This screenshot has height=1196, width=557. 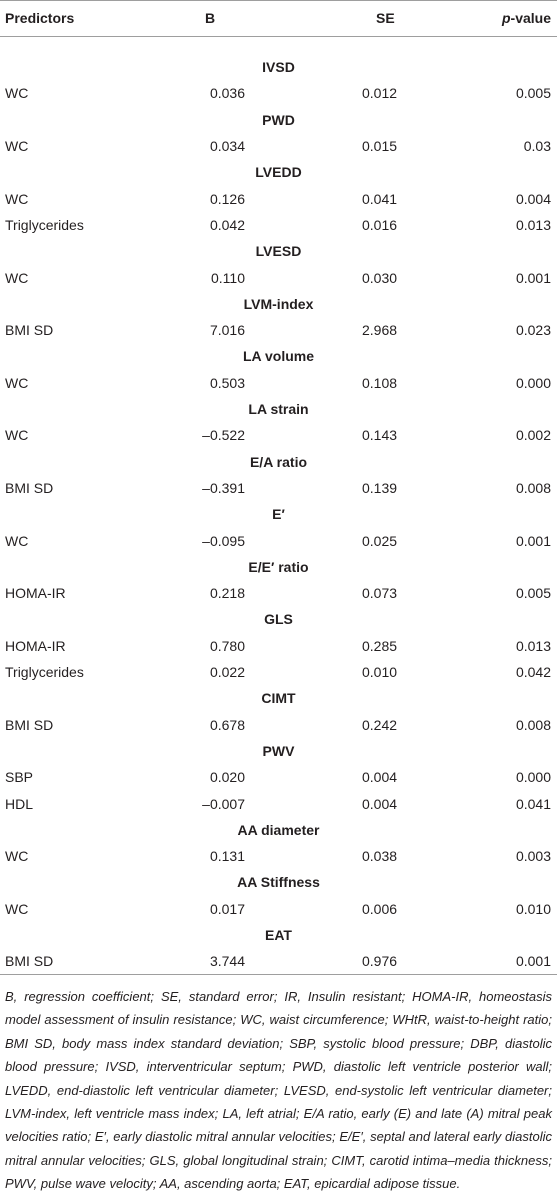 I want to click on b-value: 0.042, so click(x=227, y=224).